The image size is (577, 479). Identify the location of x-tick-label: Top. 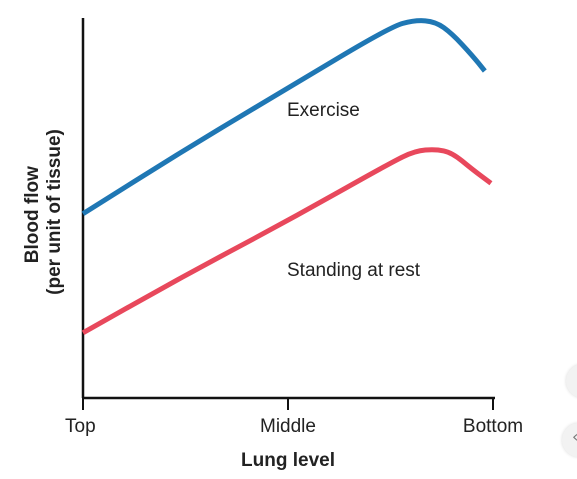
(80, 426).